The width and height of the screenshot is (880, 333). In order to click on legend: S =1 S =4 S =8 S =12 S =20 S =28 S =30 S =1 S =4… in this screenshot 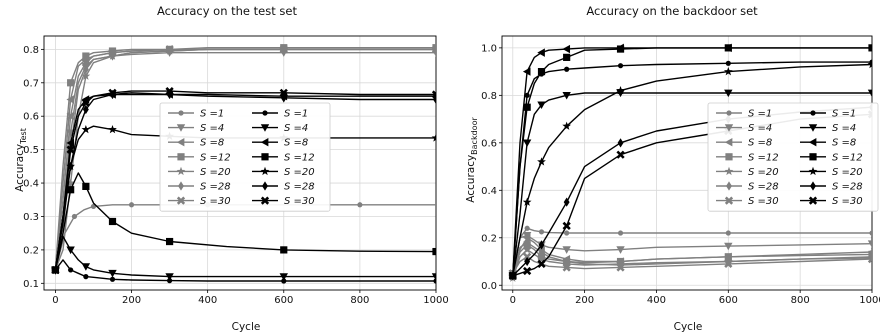, I will do `click(793, 157)`.